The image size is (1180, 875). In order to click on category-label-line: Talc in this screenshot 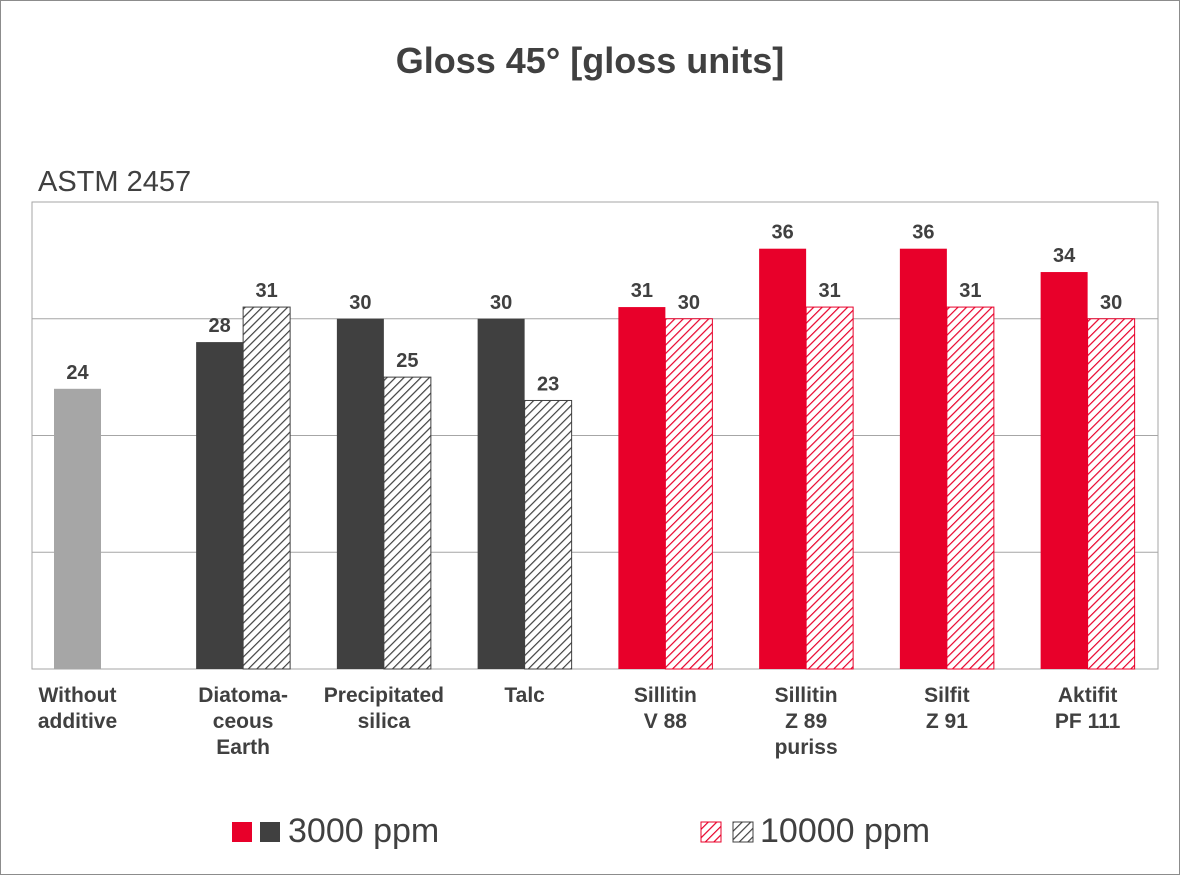, I will do `click(524, 695)`.